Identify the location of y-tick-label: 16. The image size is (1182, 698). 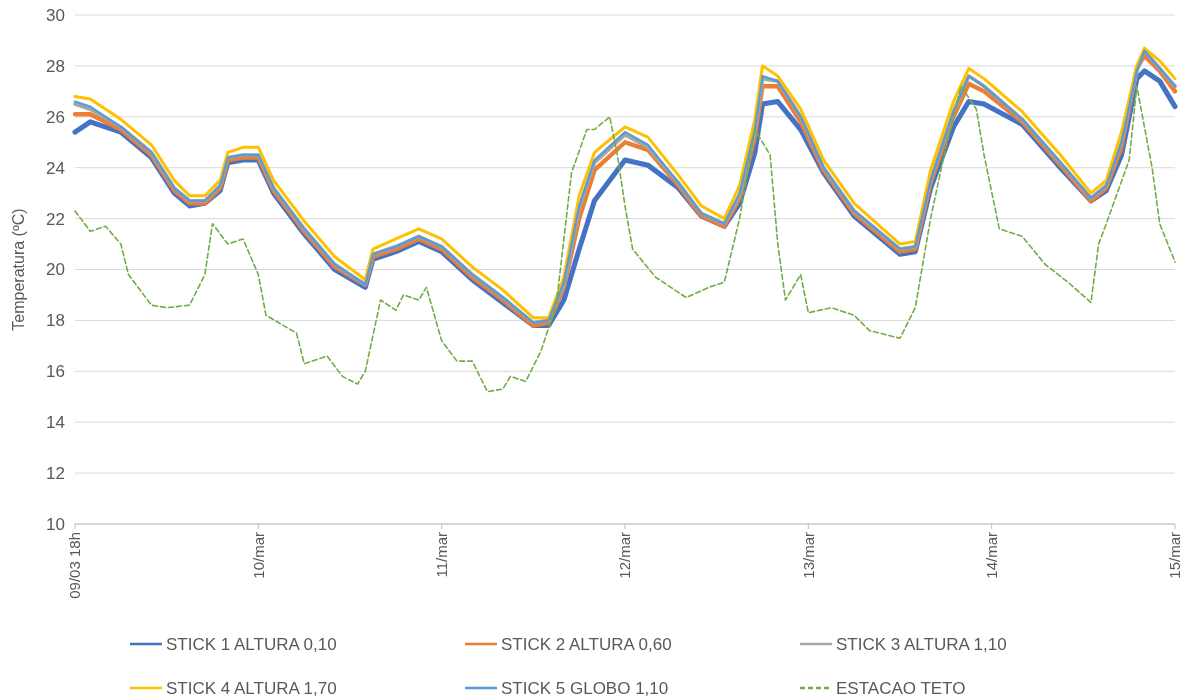
(55, 372).